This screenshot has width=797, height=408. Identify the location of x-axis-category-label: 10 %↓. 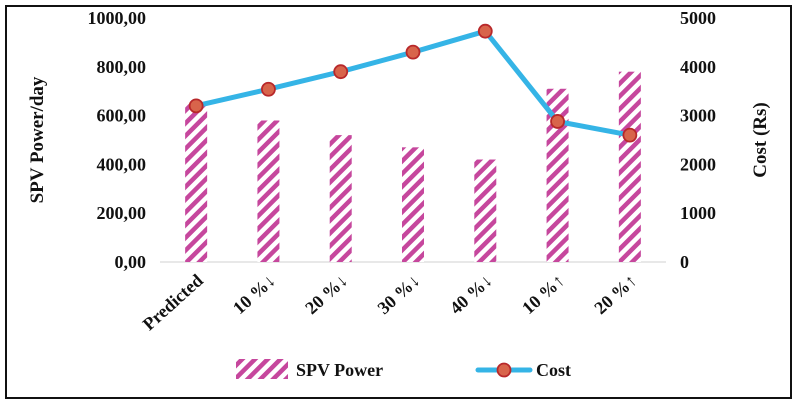
(254, 294).